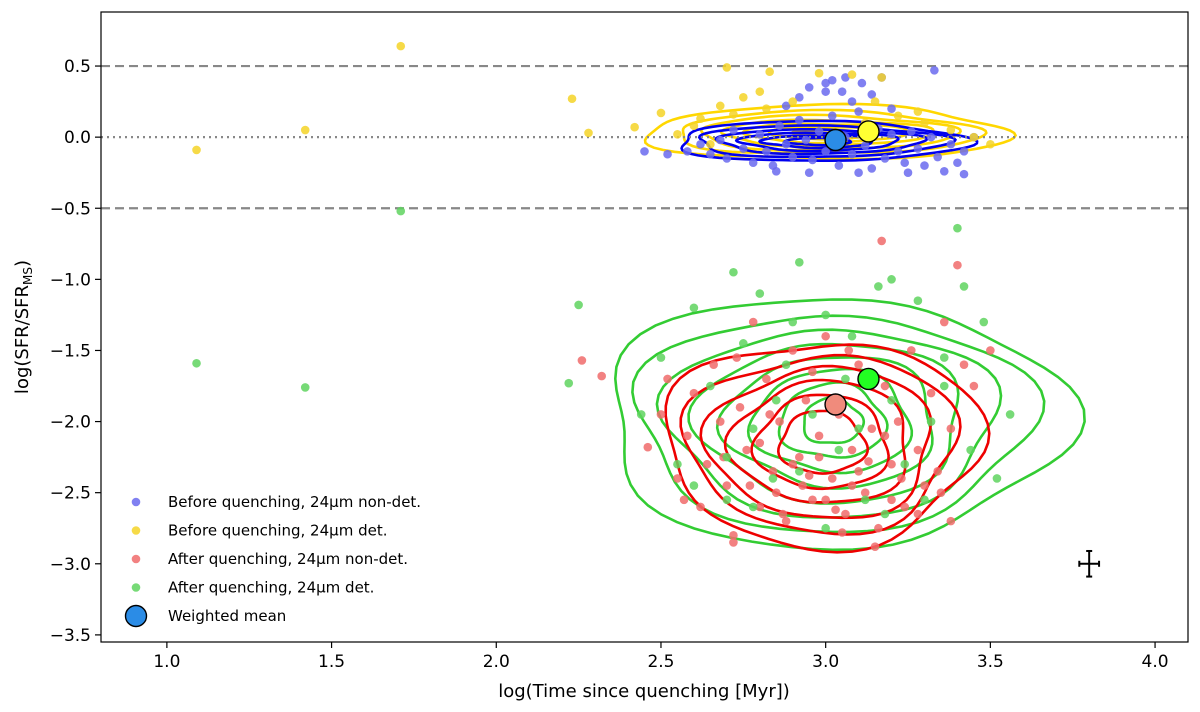 Image resolution: width=1200 pixels, height=712 pixels. Describe the element at coordinates (331, 662) in the screenshot. I see `x-tick-label: 1.5` at that location.